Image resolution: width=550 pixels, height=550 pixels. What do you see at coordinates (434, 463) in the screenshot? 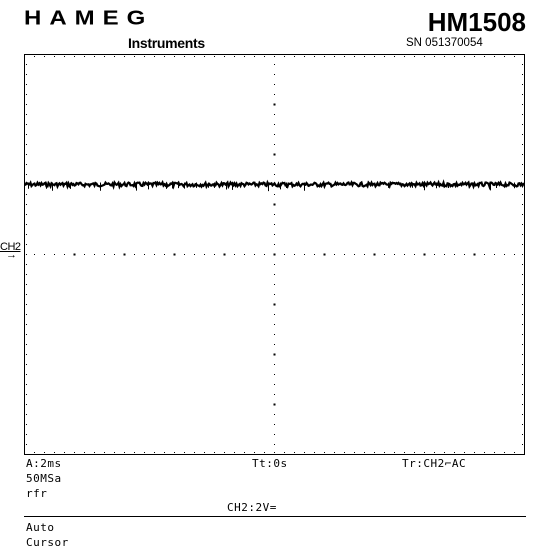
I see `trigger-source-readout: Tr:CH2⌐AC` at bounding box center [434, 463].